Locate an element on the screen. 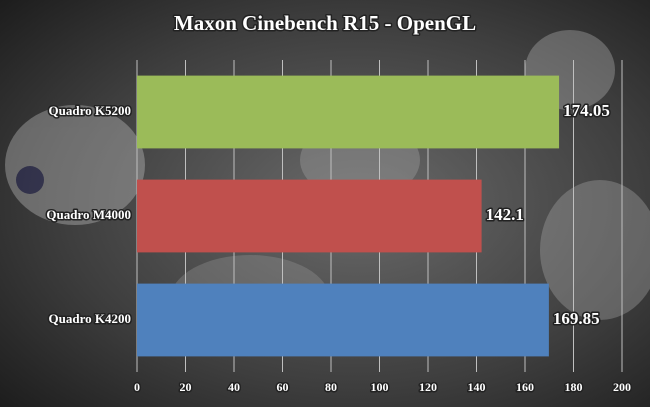 The width and height of the screenshot is (650, 407). x-tick-label: 60 is located at coordinates (283, 387).